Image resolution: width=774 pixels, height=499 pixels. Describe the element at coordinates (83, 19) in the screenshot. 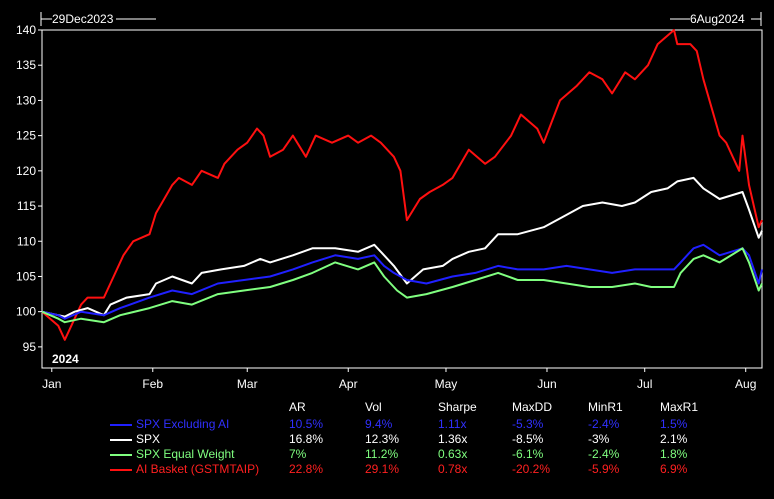

I see `start-date-text: 29Dec2023` at that location.